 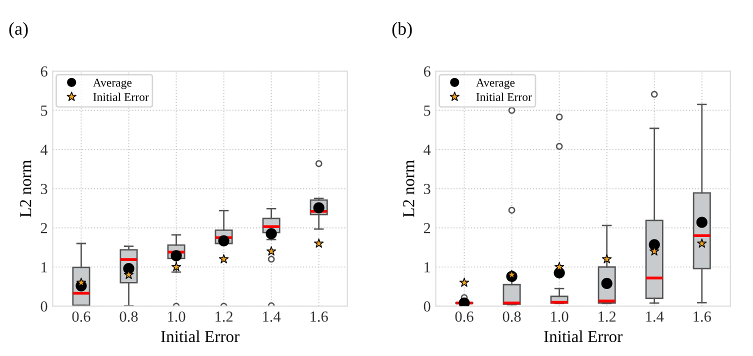 I want to click on chart-title: (b), so click(x=402, y=30).